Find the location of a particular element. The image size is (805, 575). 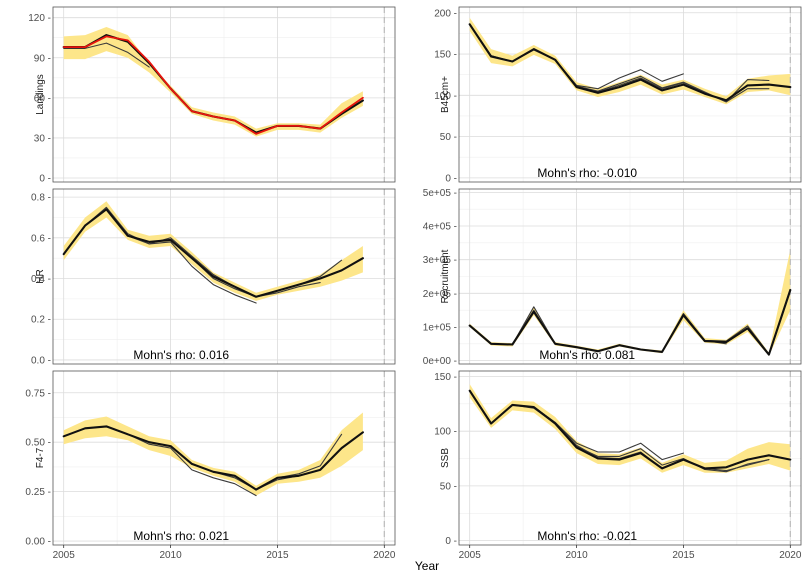

panel-hr: 0.0 - 0.2 - 0.4 - 0.6 - 0.8 - HR Mohn's rho is located at coordinates (213, 277).